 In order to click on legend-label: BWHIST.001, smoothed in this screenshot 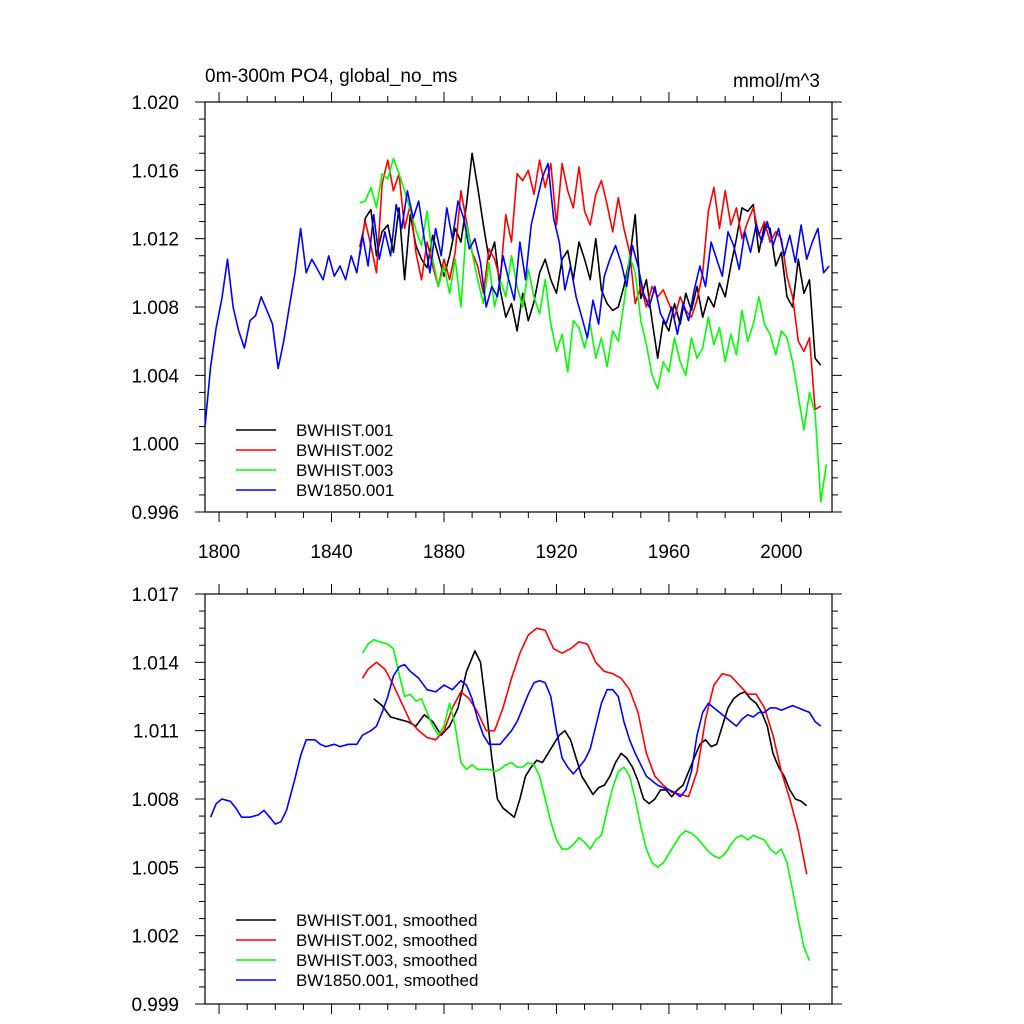, I will do `click(386, 920)`.